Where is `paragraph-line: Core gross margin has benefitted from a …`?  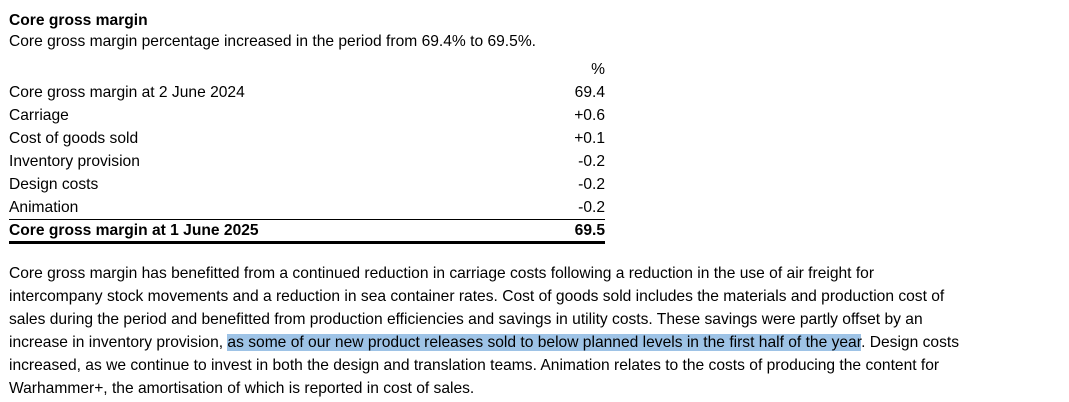 paragraph-line: Core gross margin has benefitted from a … is located at coordinates (442, 273).